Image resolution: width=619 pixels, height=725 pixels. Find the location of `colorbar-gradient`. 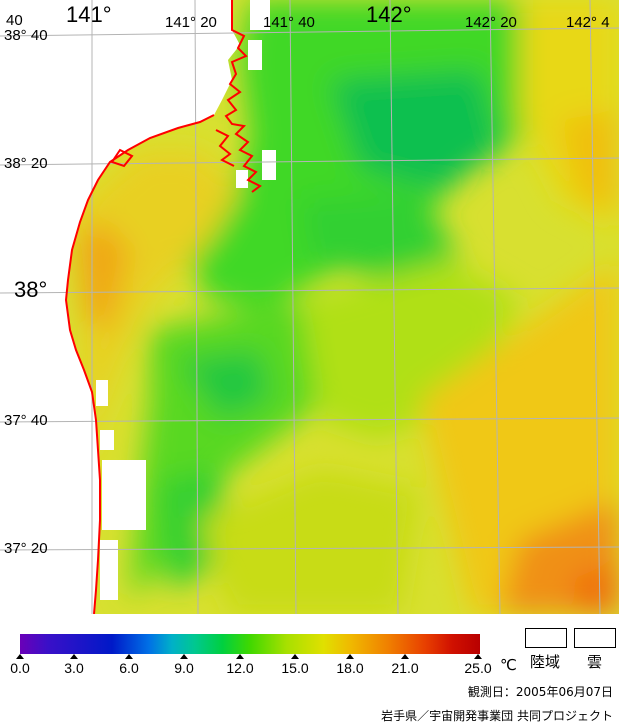

colorbar-gradient is located at coordinates (250, 644).